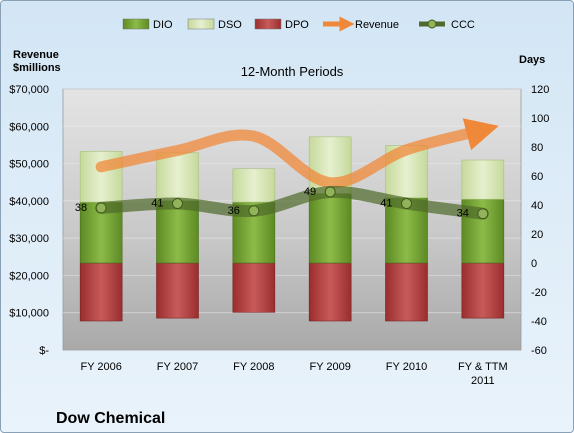 This screenshot has width=574, height=433. I want to click on ccc-data-label: 38, so click(81, 208).